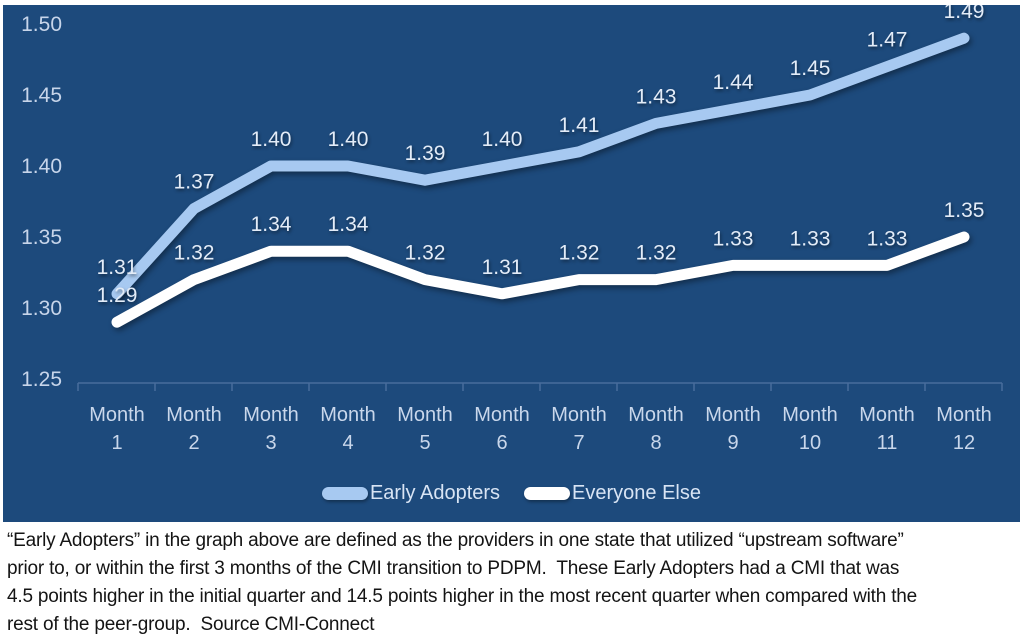  I want to click on x-tick-label-number: 12, so click(964, 443).